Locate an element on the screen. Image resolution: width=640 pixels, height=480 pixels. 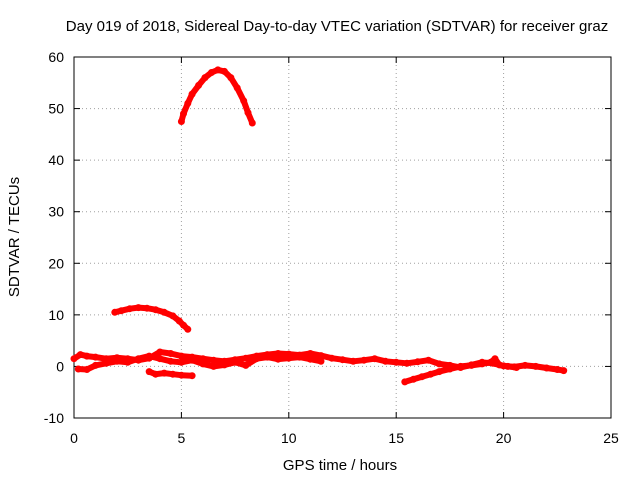
x-tick-label: 15 is located at coordinates (396, 438).